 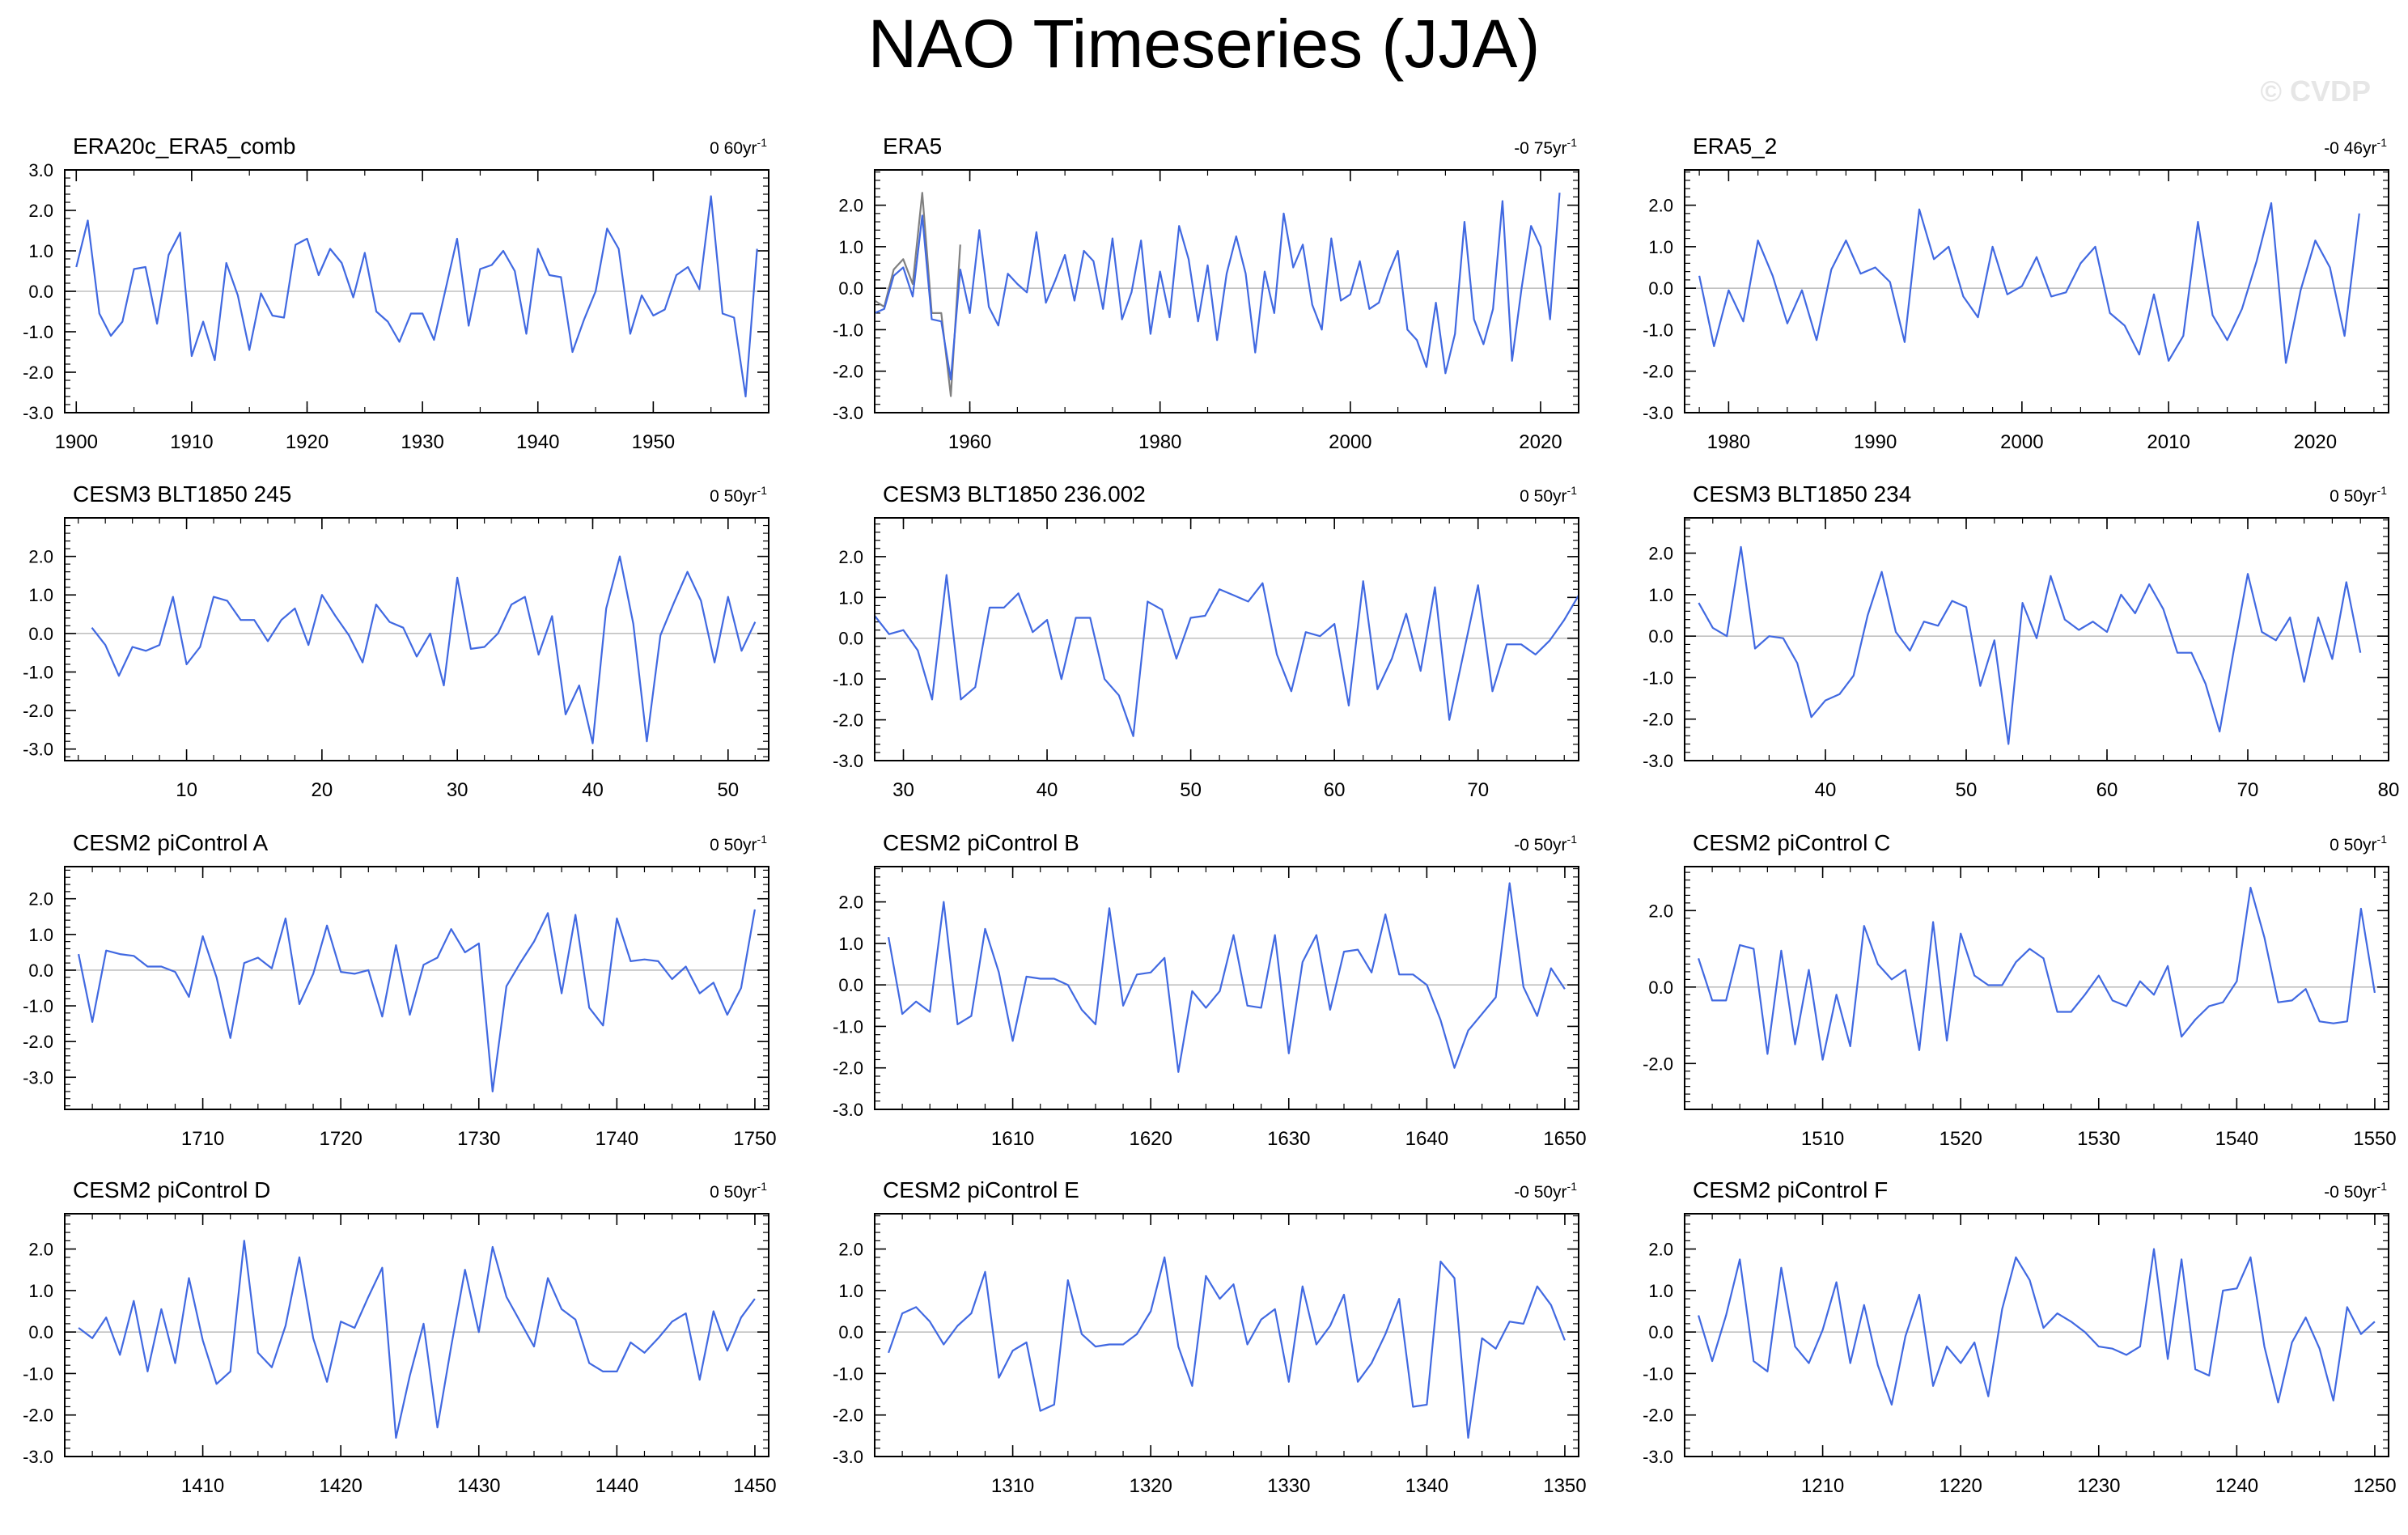 What do you see at coordinates (1960, 1139) in the screenshot?
I see `x-tick-label: 1520` at bounding box center [1960, 1139].